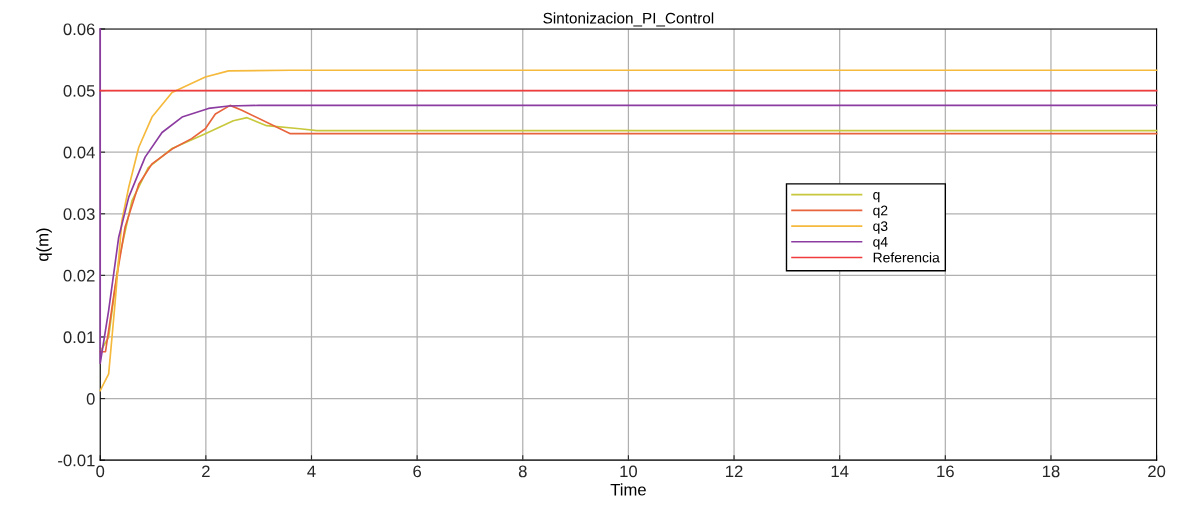  What do you see at coordinates (629, 471) in the screenshot?
I see `x-tick-label: 10` at bounding box center [629, 471].